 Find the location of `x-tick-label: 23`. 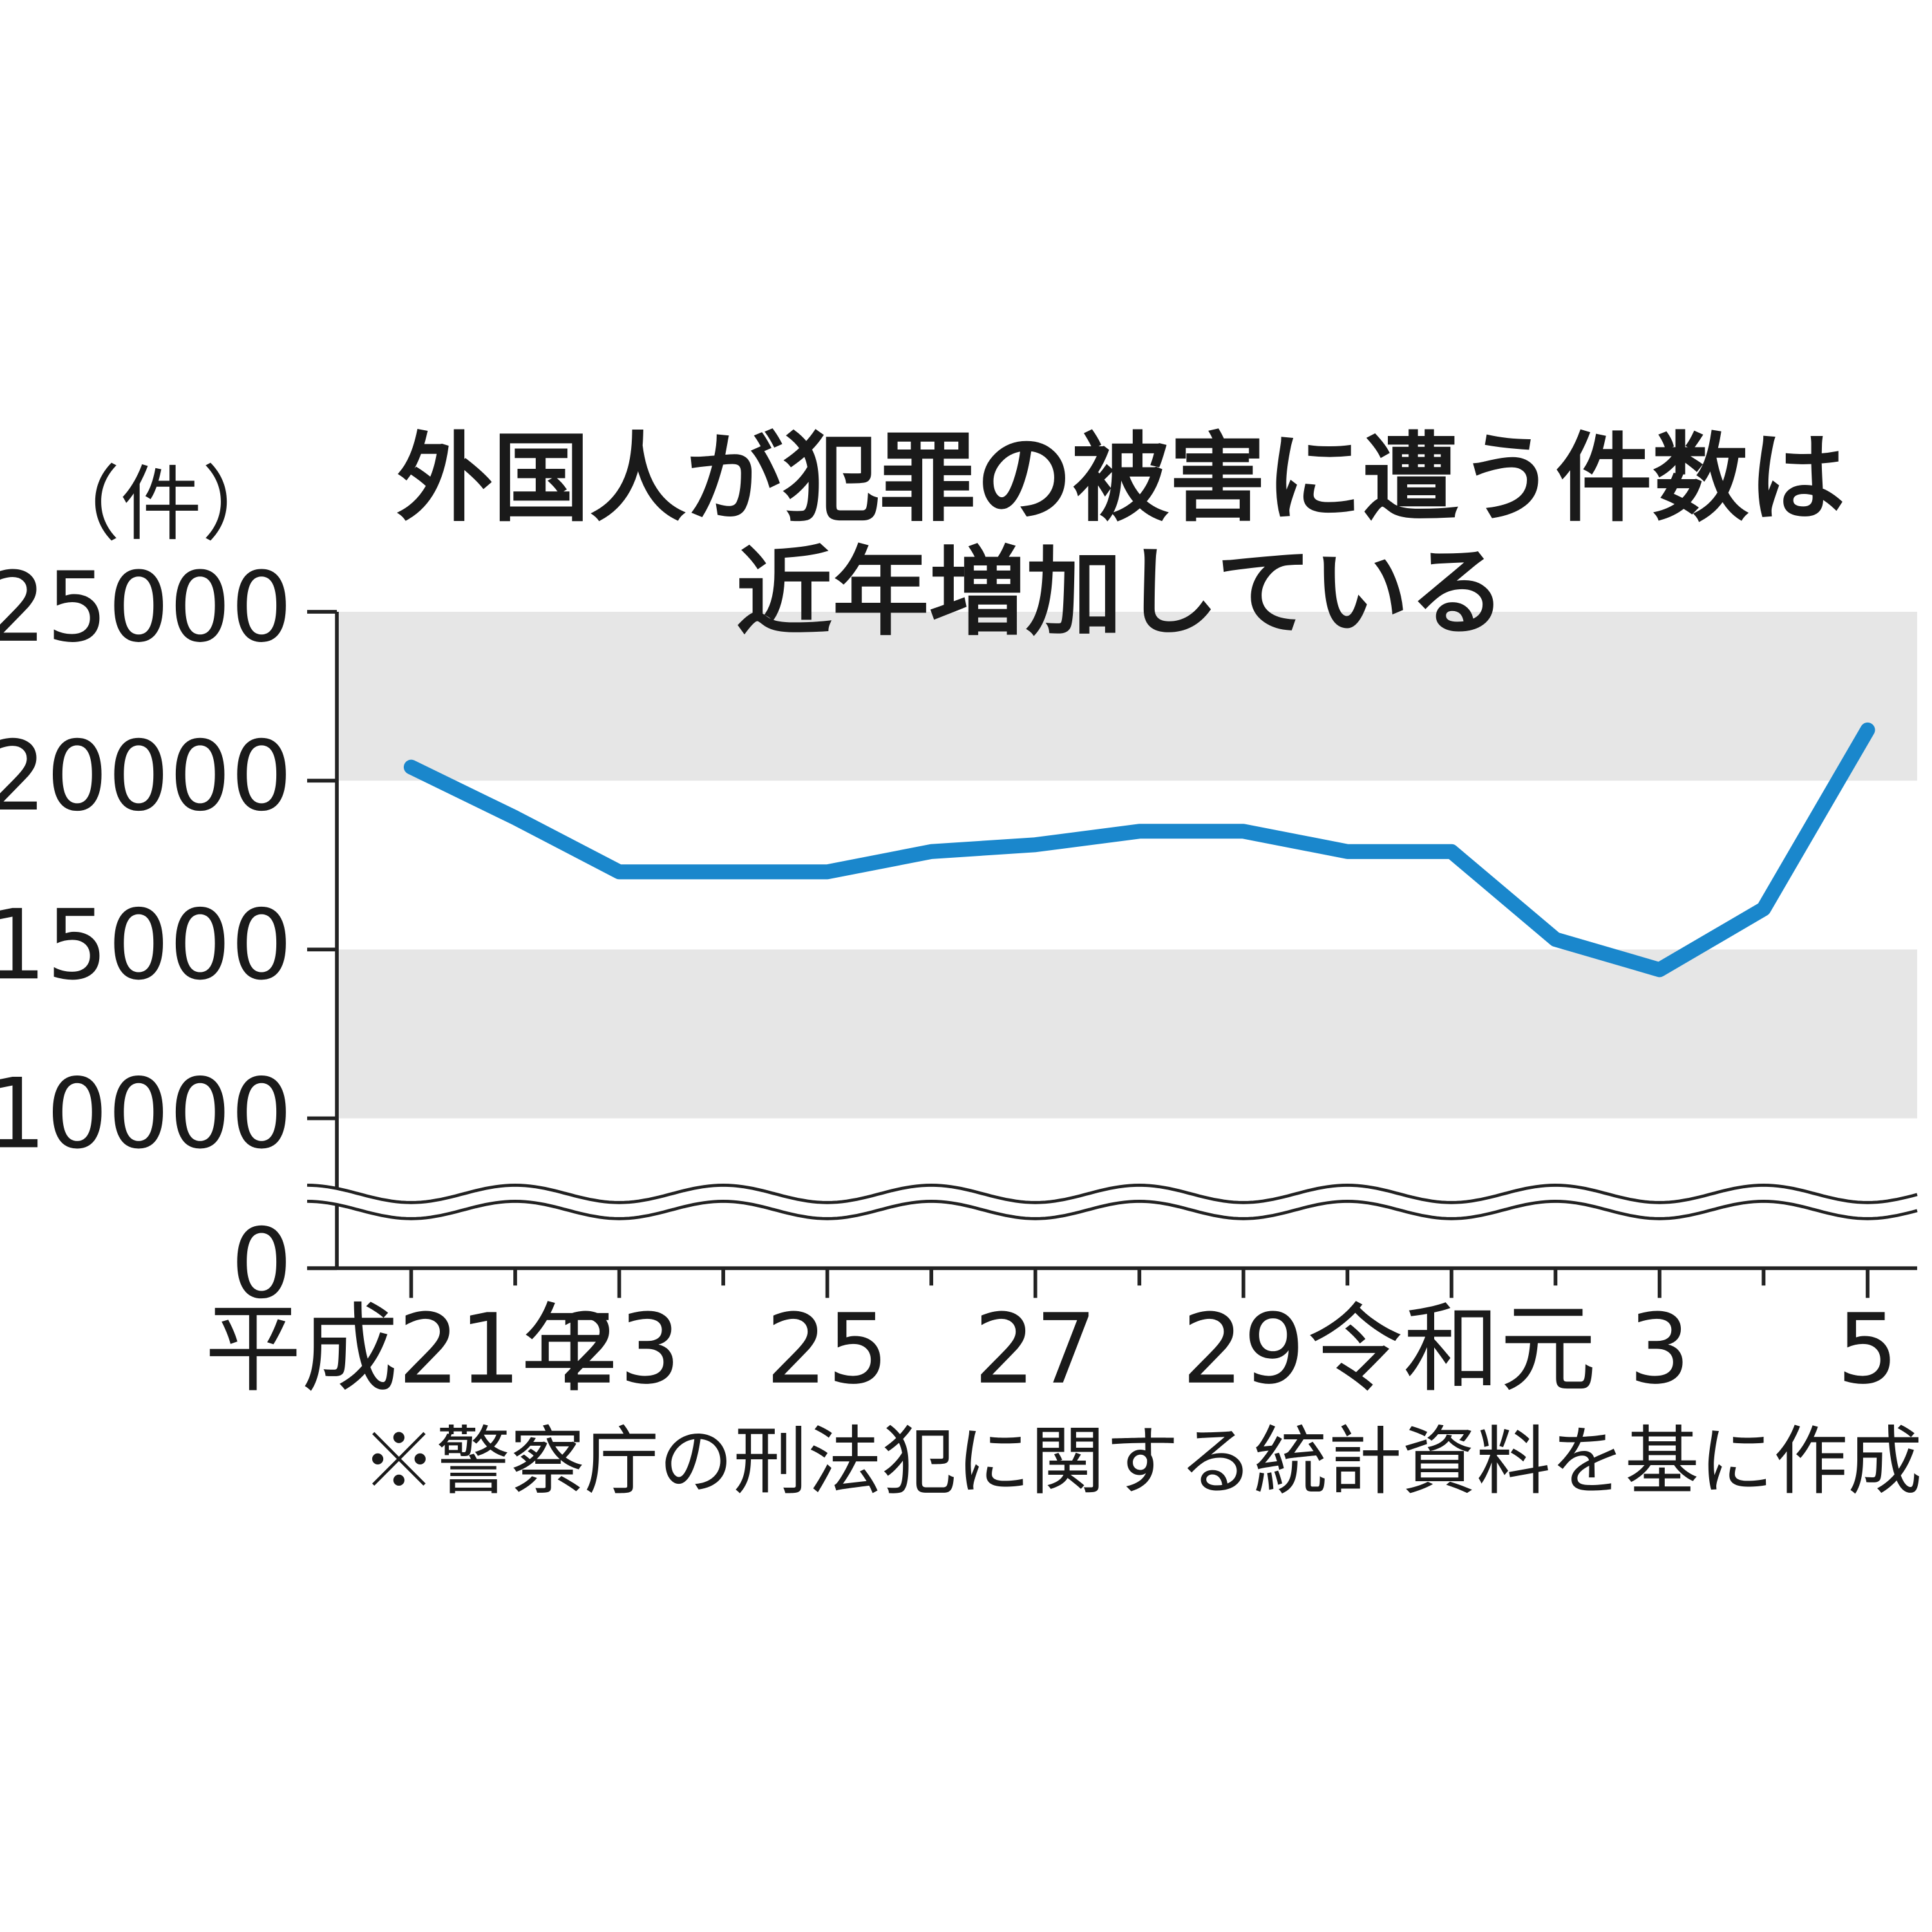

x-tick-label: 23 is located at coordinates (619, 1350).